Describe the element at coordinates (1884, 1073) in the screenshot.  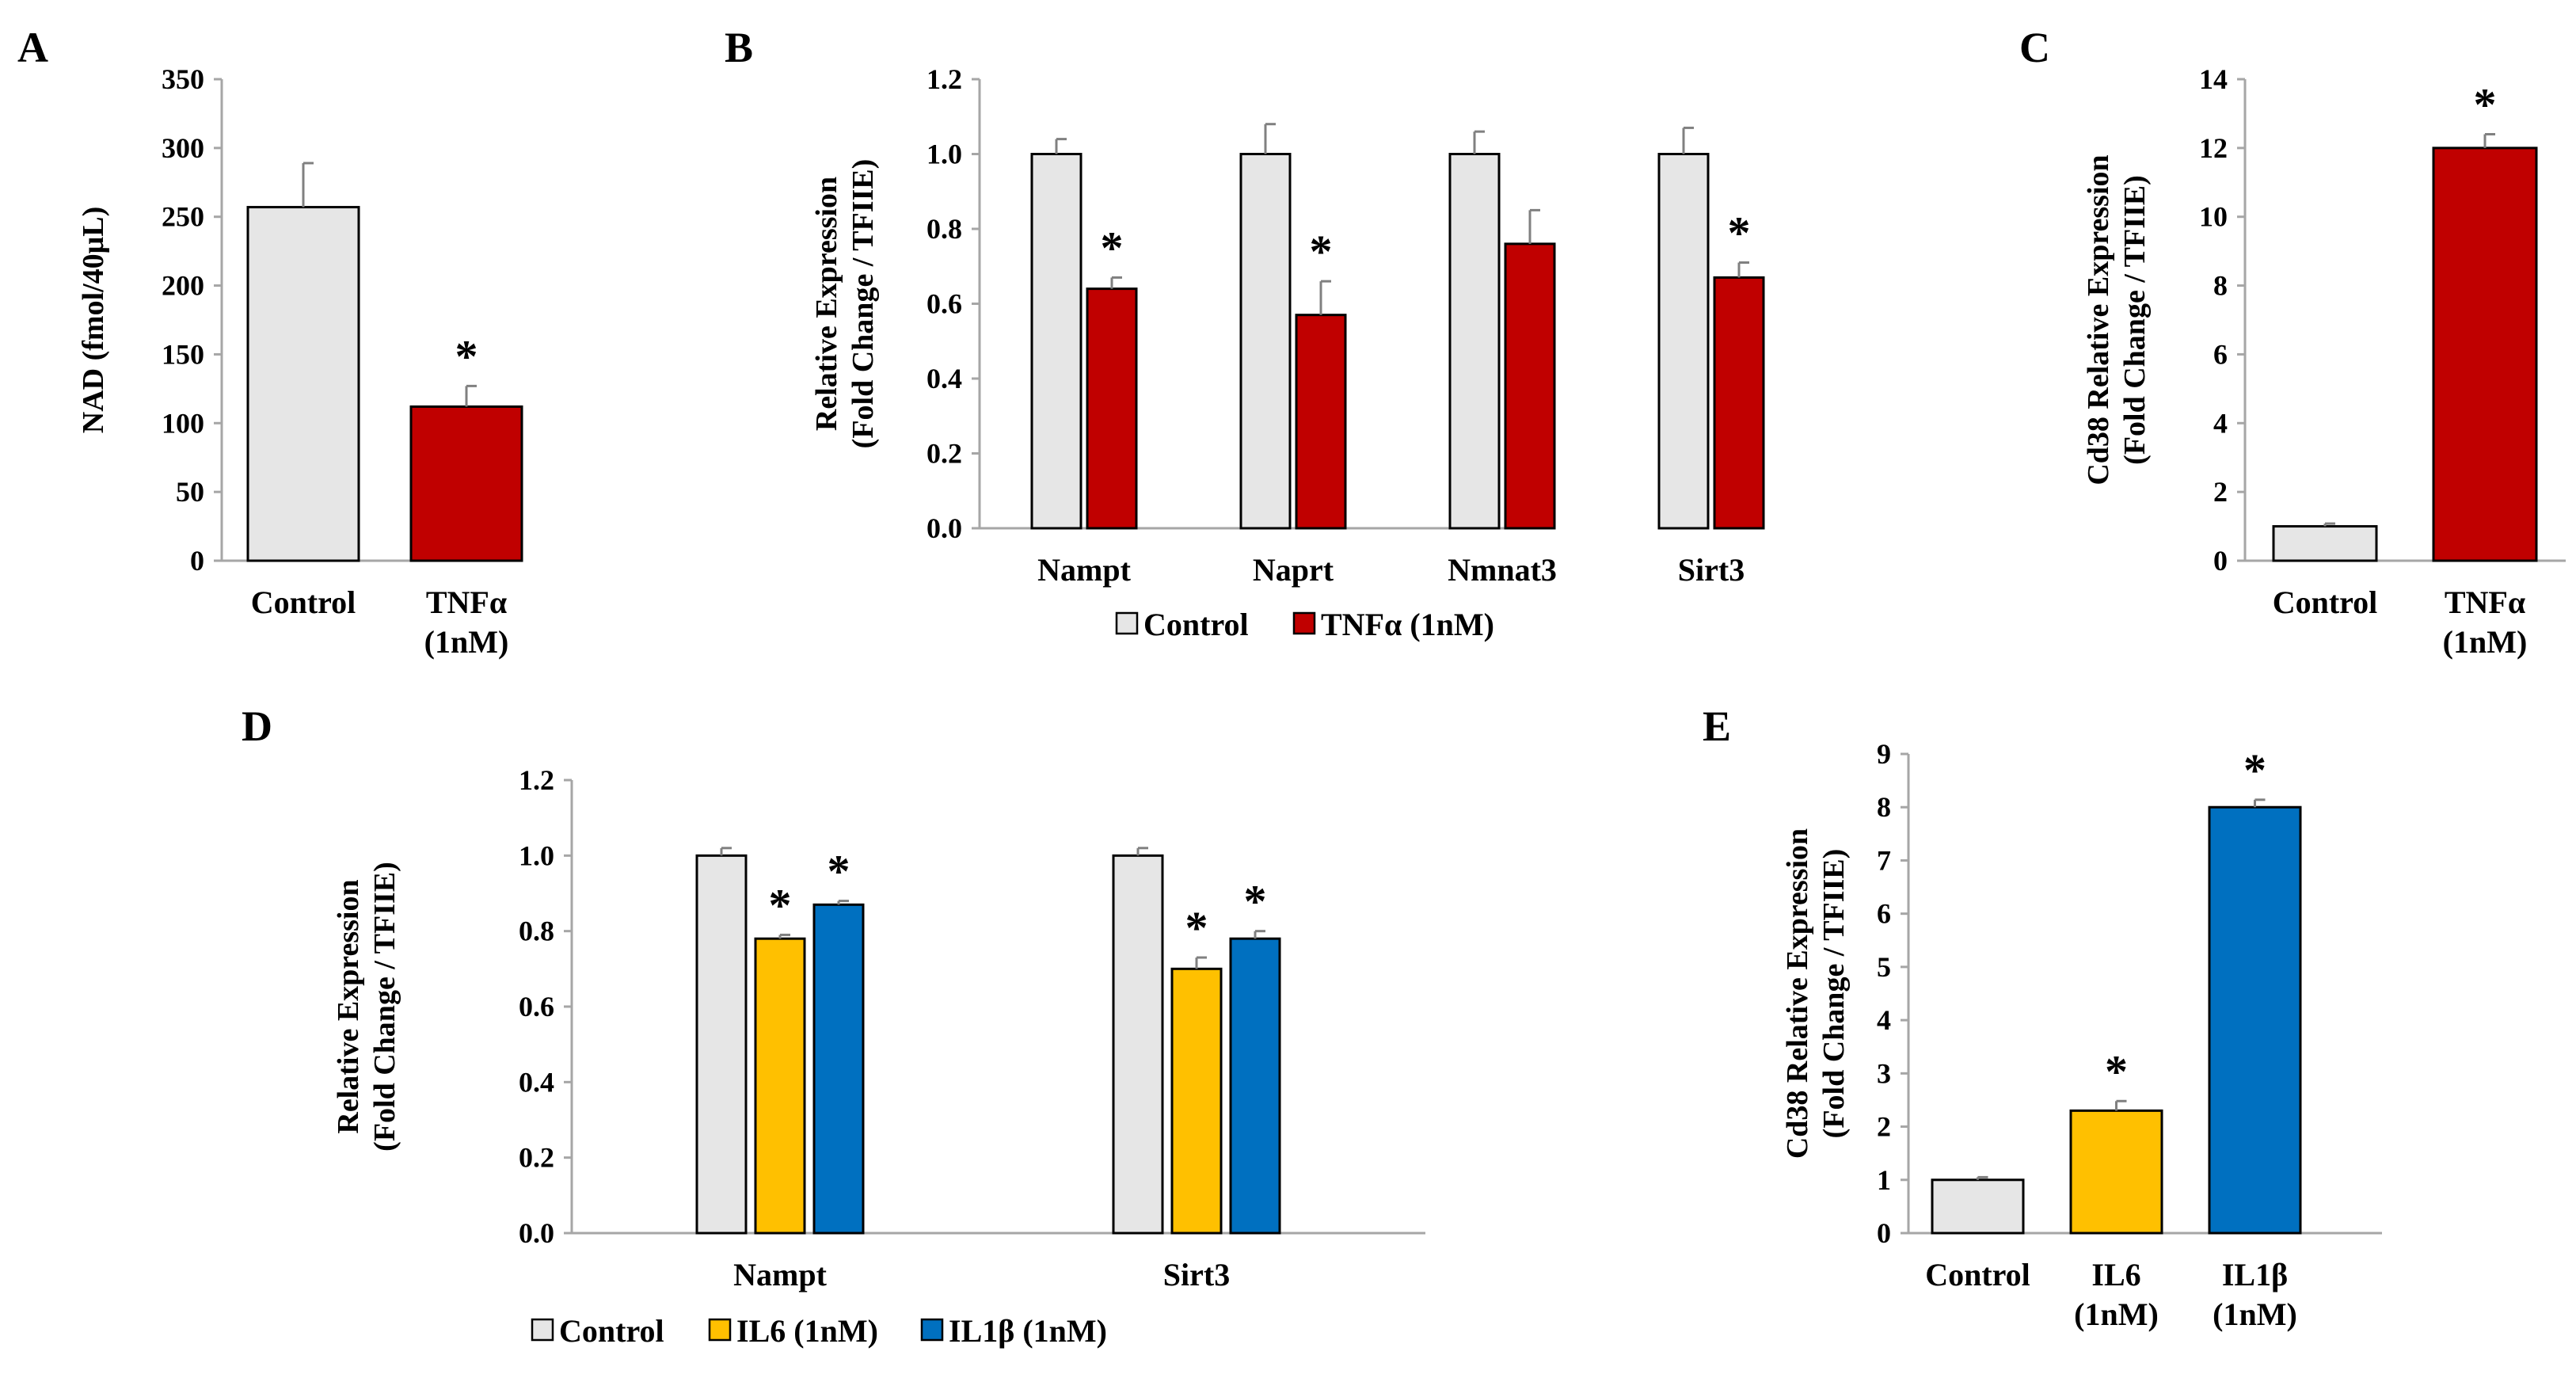
I see `y-tick-label: 3` at that location.